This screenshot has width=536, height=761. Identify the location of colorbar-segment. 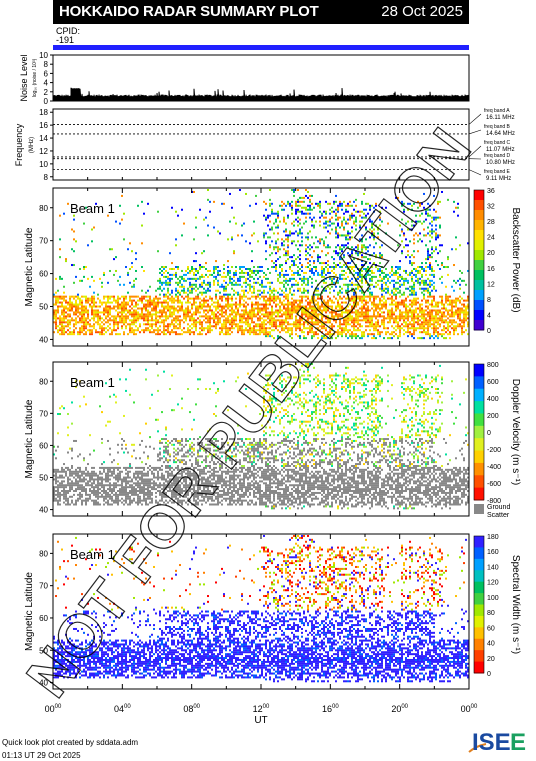
(479, 245).